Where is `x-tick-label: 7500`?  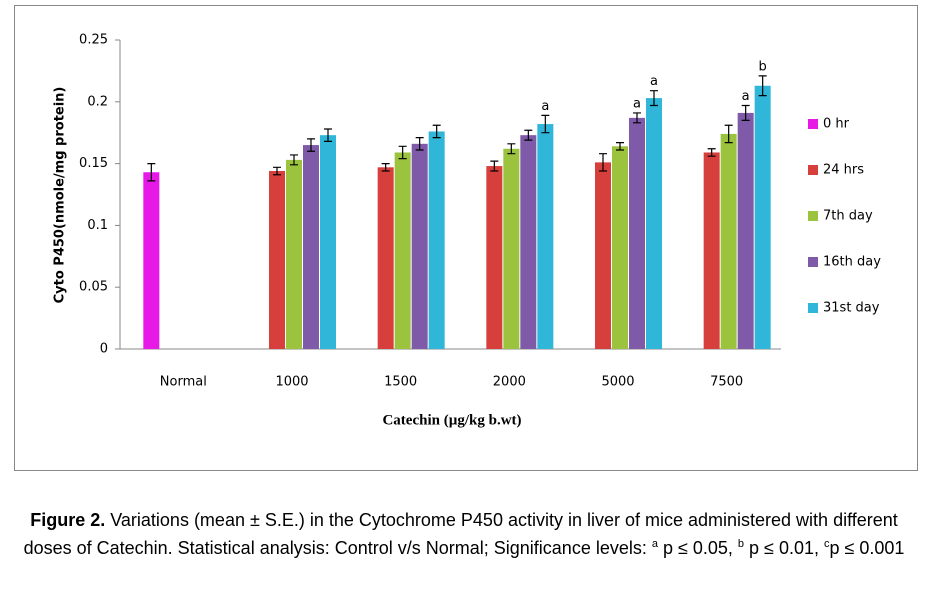 x-tick-label: 7500 is located at coordinates (726, 382).